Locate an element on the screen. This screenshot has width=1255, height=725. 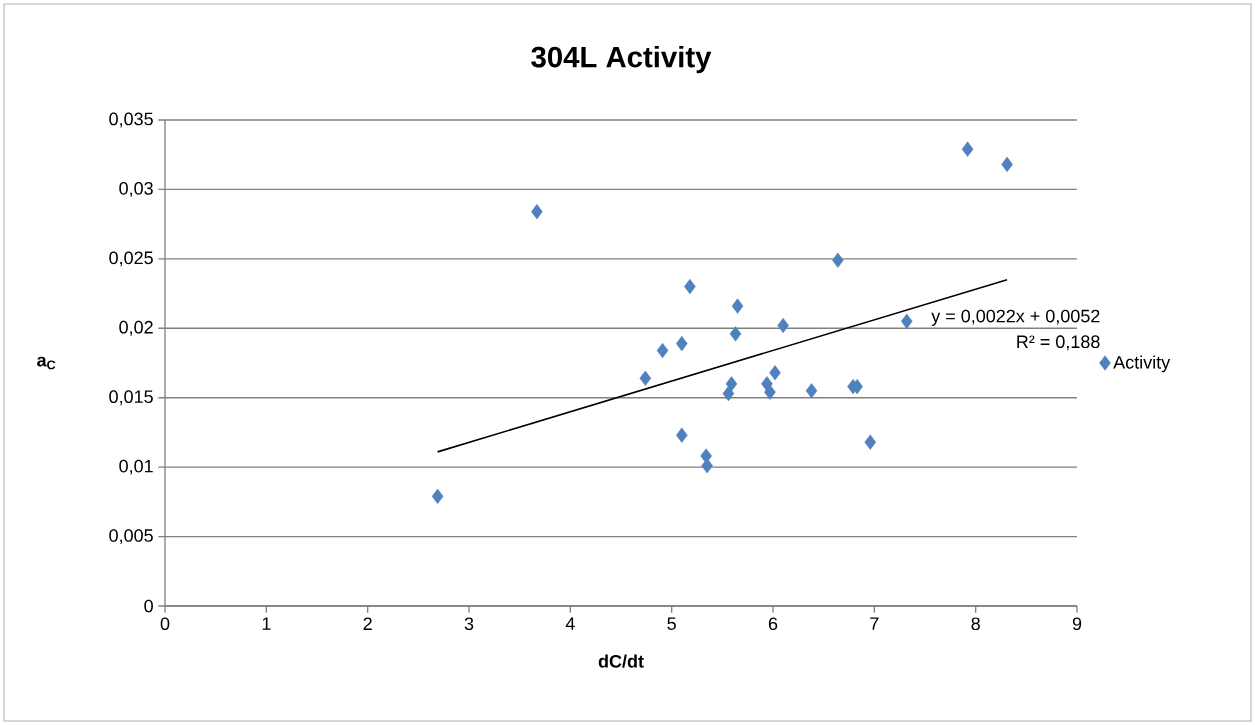
annotation: y = 0,0022x + 0,0052 is located at coordinates (1015, 317).